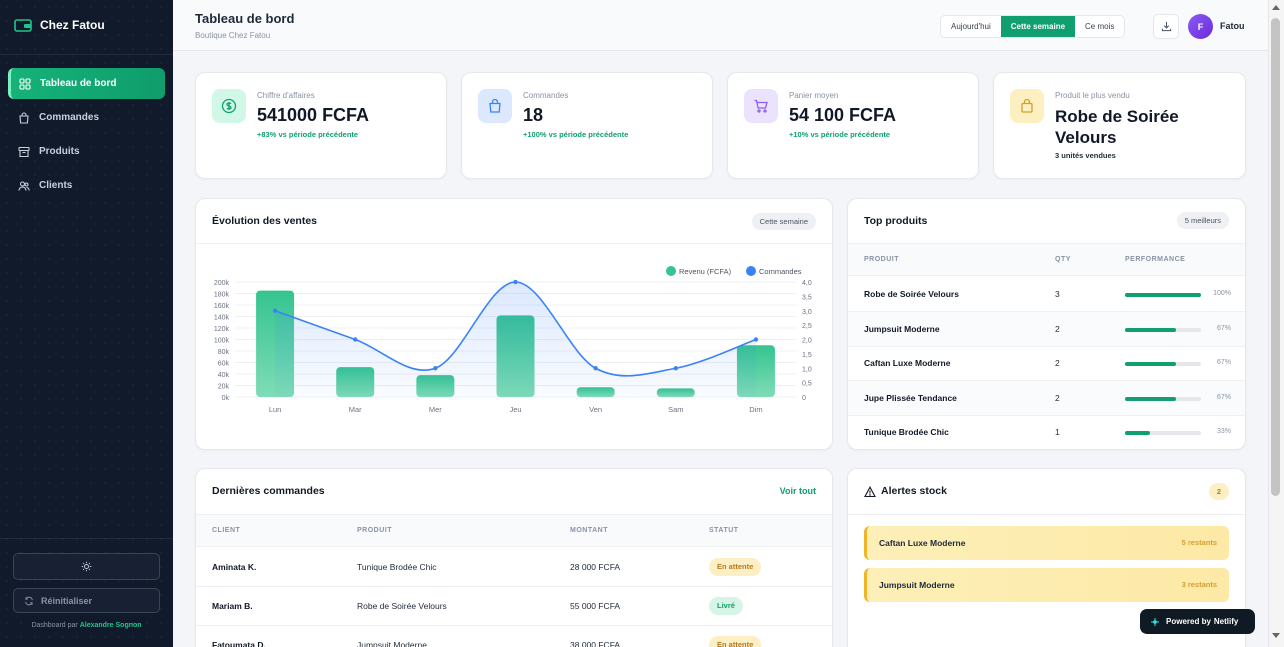 Image resolution: width=1284 pixels, height=647 pixels. What do you see at coordinates (807, 355) in the screenshot?
I see `y-right-tick-label: 1,5` at bounding box center [807, 355].